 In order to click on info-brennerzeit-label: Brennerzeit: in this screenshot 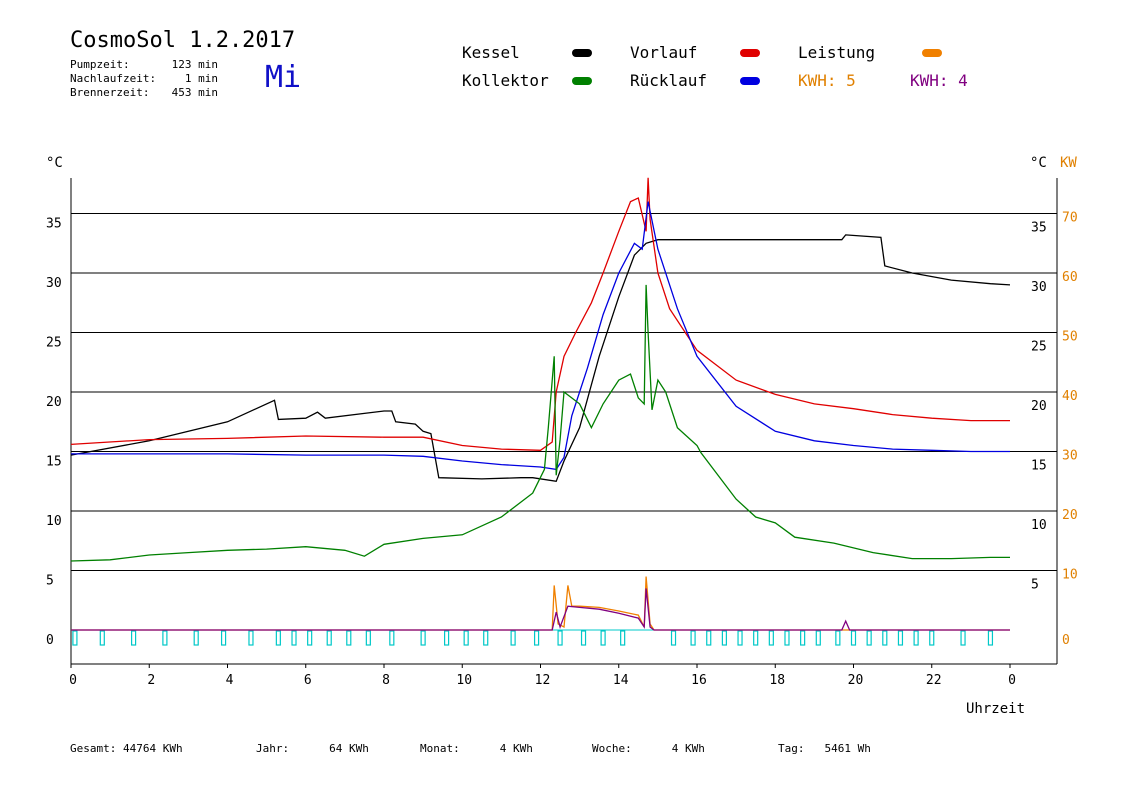, I will do `click(110, 92)`.